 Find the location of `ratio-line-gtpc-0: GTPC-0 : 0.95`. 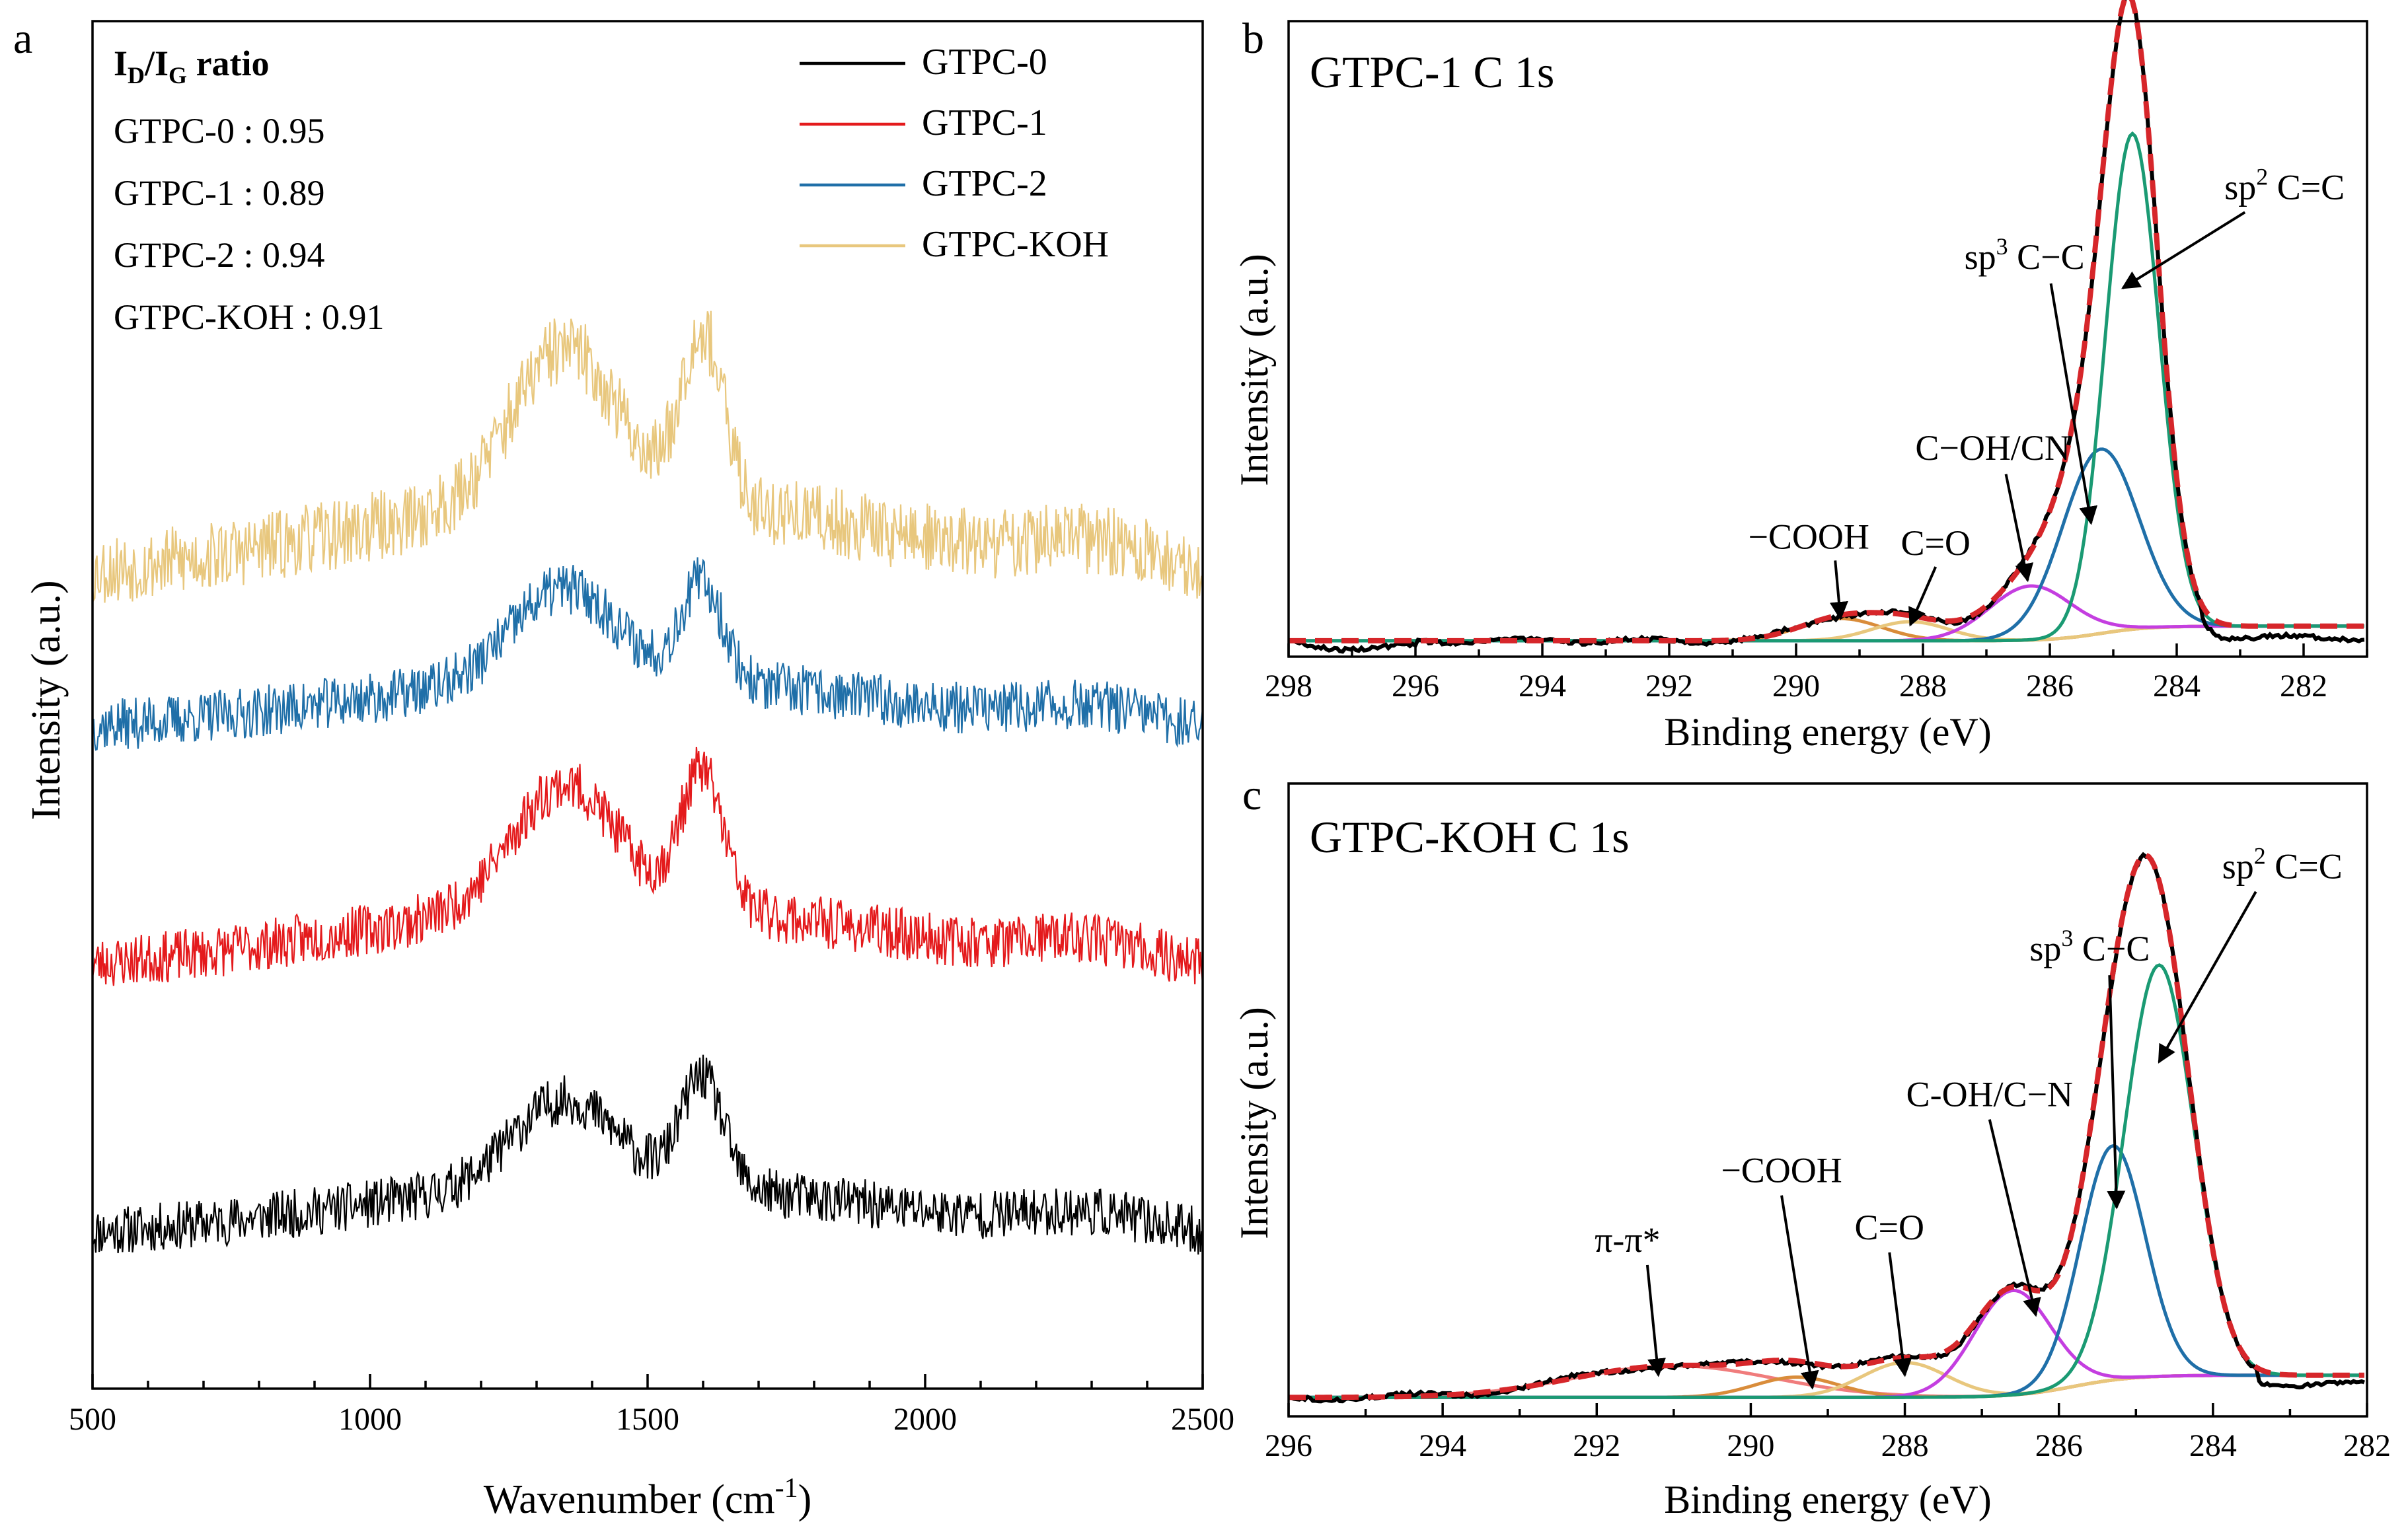

ratio-line-gtpc-0: GTPC-0 : 0.95 is located at coordinates (219, 131).